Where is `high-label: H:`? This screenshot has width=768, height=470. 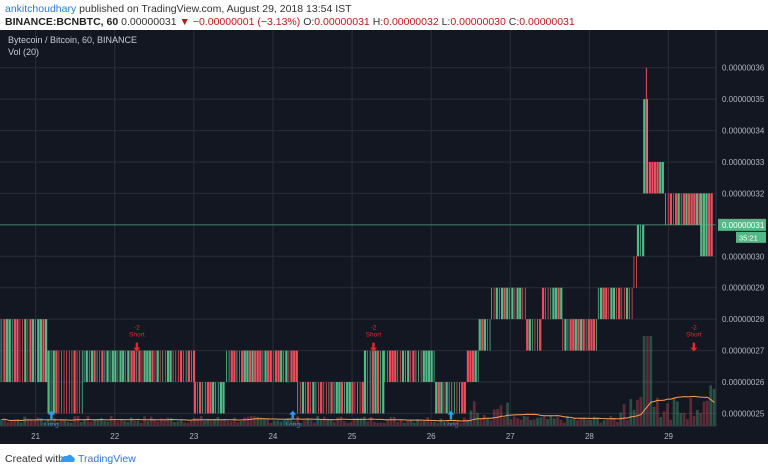 high-label: H: is located at coordinates (378, 22).